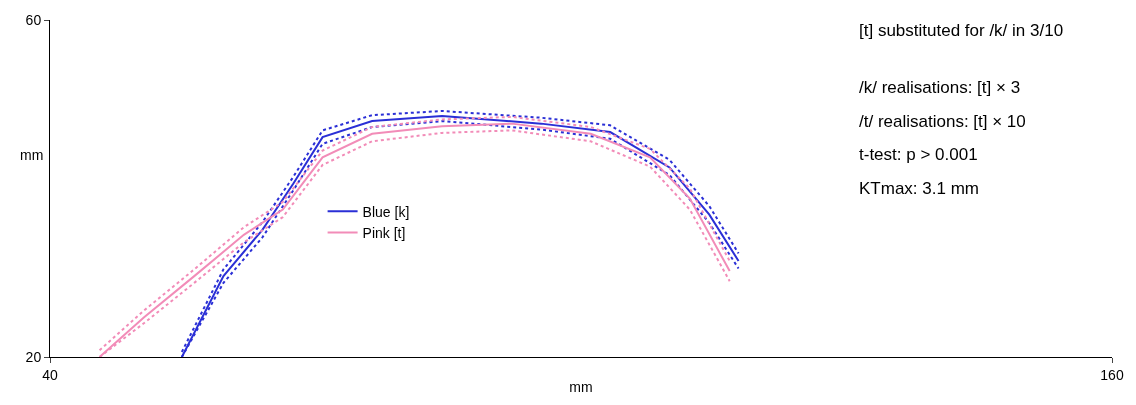 The image size is (1136, 405). I want to click on annotation: KTmax: 3.1 mm, so click(919, 188).